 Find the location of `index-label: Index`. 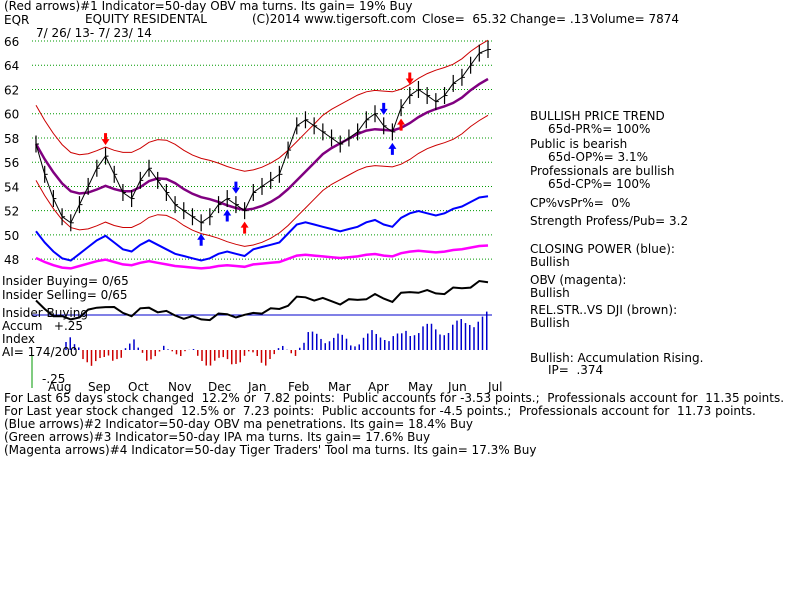

index-label: Index is located at coordinates (19, 339).